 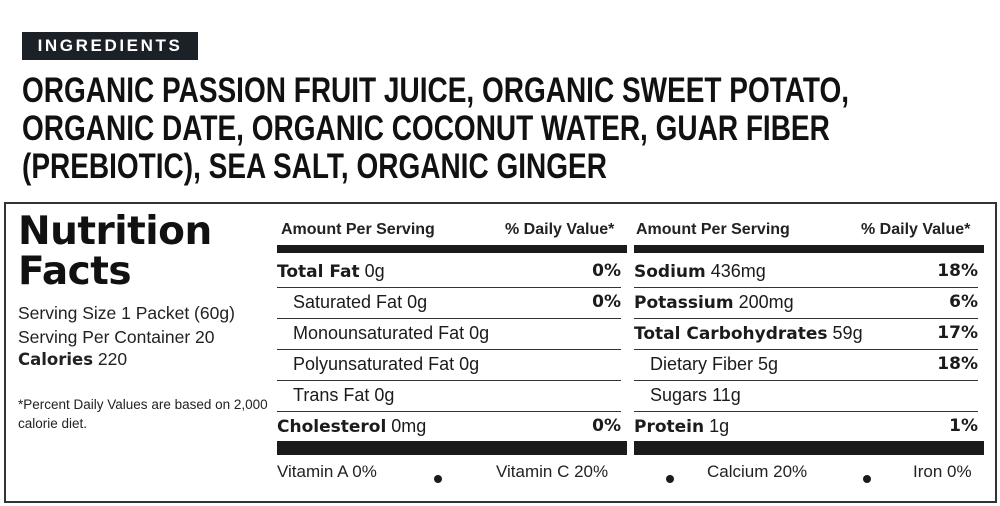 What do you see at coordinates (713, 229) in the screenshot?
I see `header-amount-right: Amount Per Serving` at bounding box center [713, 229].